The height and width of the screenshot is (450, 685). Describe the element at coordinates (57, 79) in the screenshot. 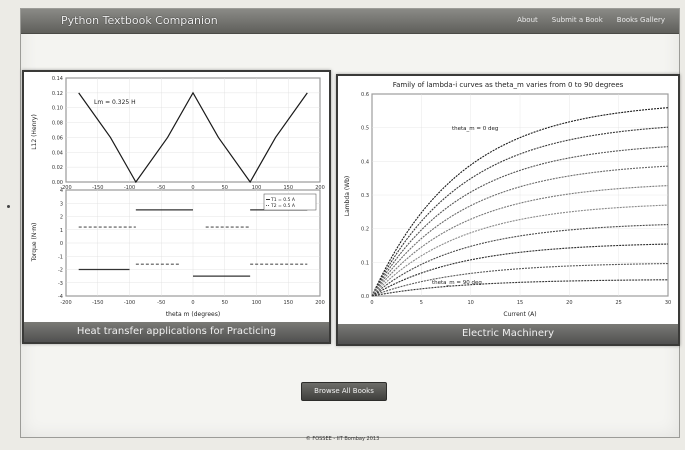

I see `ytick-label: 0.14` at that location.